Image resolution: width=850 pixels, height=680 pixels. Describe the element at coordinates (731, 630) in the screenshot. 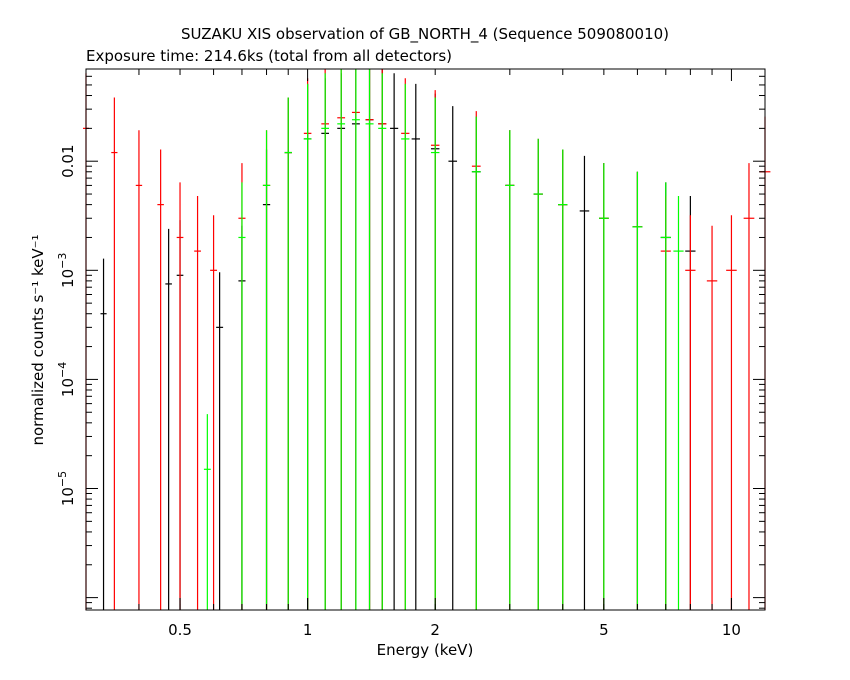

I see `x-tick-label: 10` at that location.